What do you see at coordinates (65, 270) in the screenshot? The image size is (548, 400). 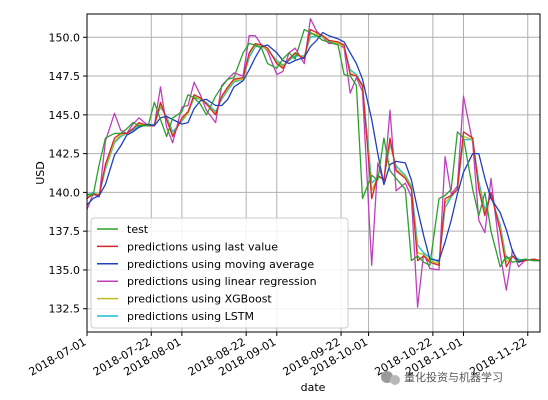 I see `y-tick-label: 135.0` at bounding box center [65, 270].